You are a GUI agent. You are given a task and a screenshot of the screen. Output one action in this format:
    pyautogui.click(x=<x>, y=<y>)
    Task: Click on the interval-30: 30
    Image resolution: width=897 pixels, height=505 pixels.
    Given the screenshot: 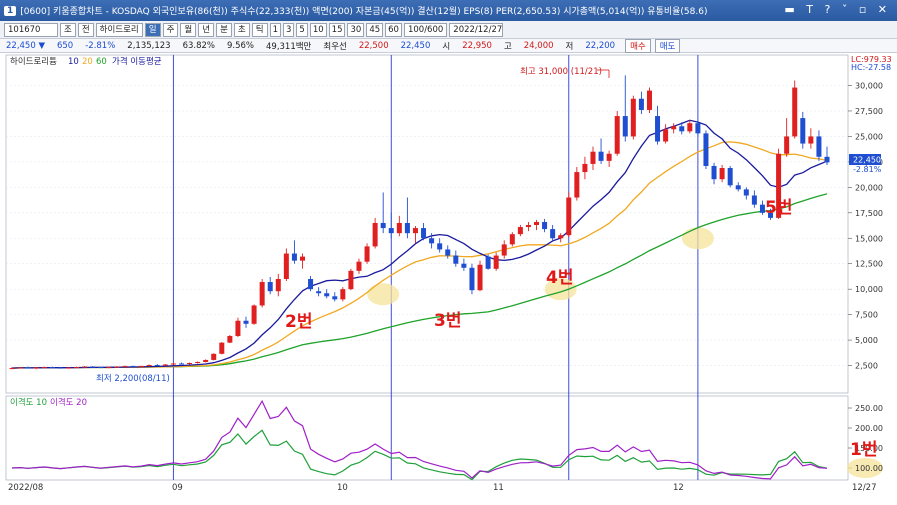 What is the action you would take?
    pyautogui.click(x=356, y=29)
    